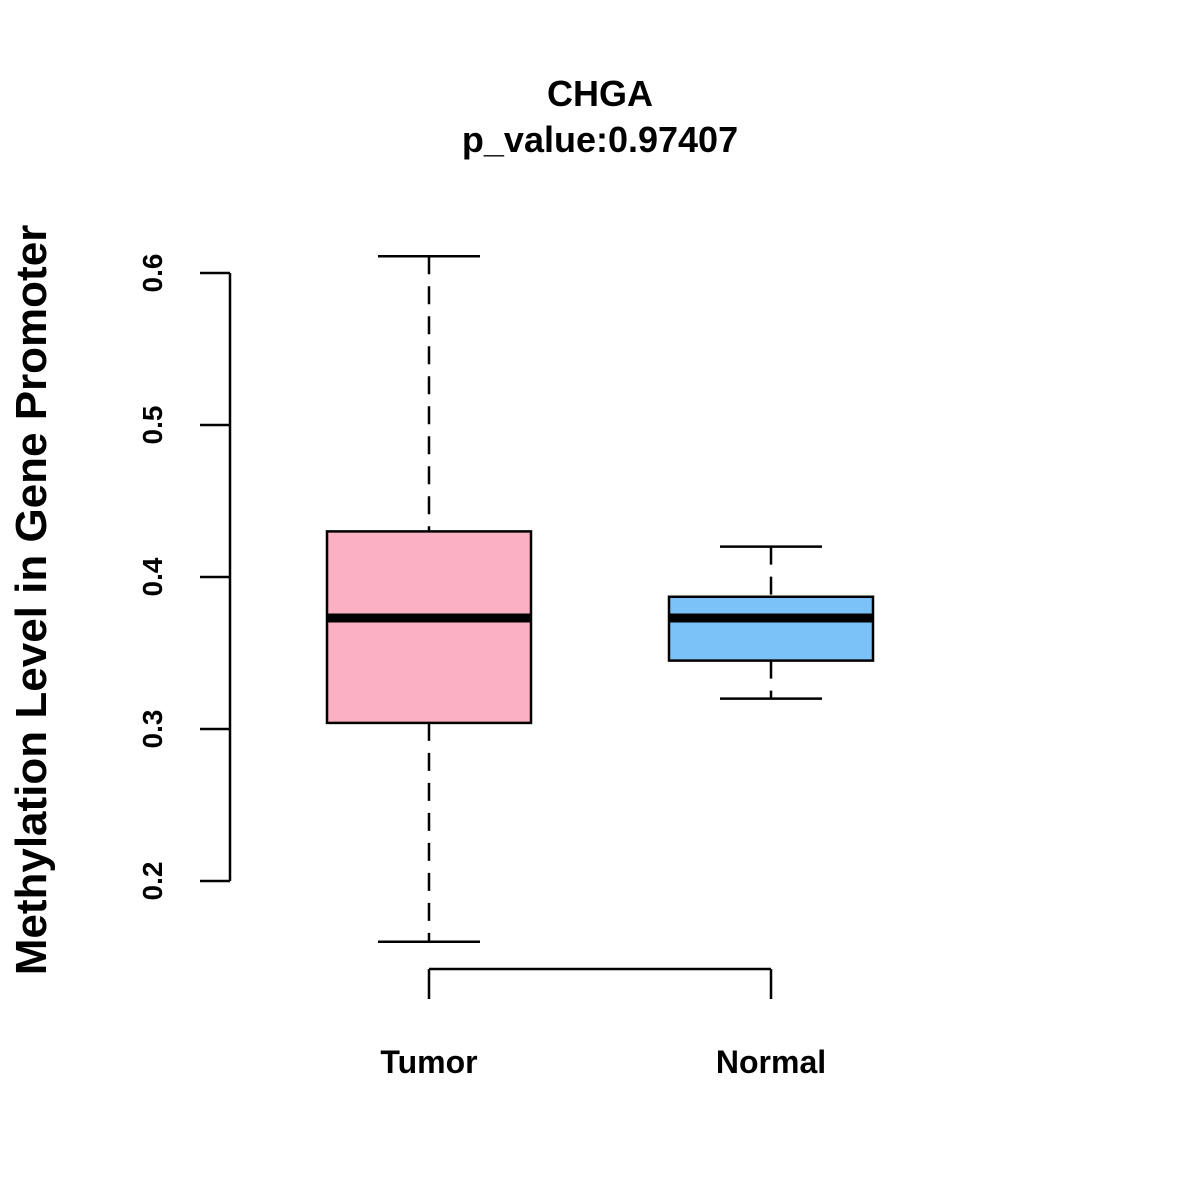  I want to click on box-normal, so click(771, 622).